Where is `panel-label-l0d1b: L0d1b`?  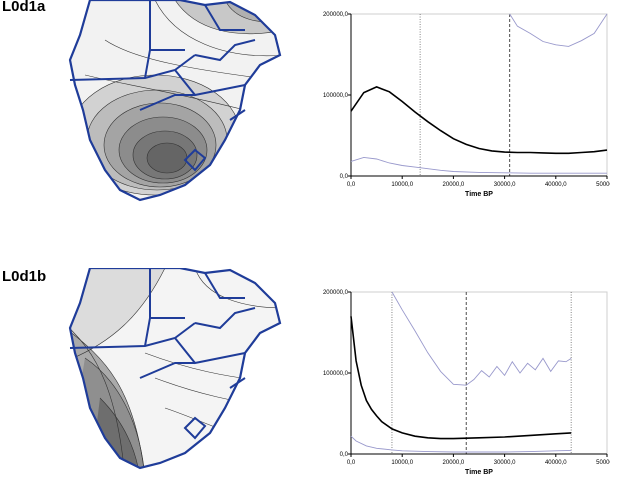
panel-label-l0d1b: L0d1b is located at coordinates (24, 276).